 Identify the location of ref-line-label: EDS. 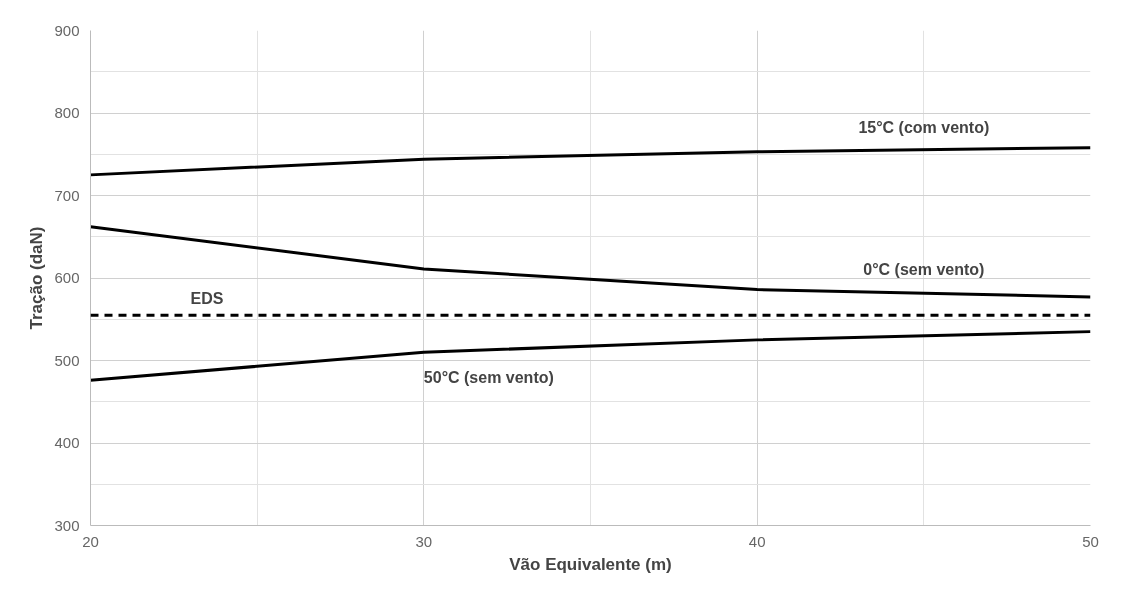
(207, 299).